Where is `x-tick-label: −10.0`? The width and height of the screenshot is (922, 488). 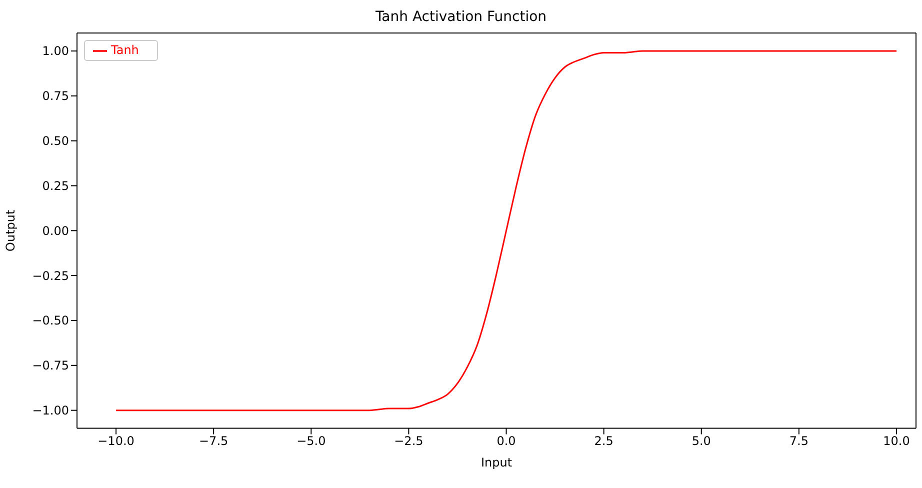 x-tick-label: −10.0 is located at coordinates (116, 441).